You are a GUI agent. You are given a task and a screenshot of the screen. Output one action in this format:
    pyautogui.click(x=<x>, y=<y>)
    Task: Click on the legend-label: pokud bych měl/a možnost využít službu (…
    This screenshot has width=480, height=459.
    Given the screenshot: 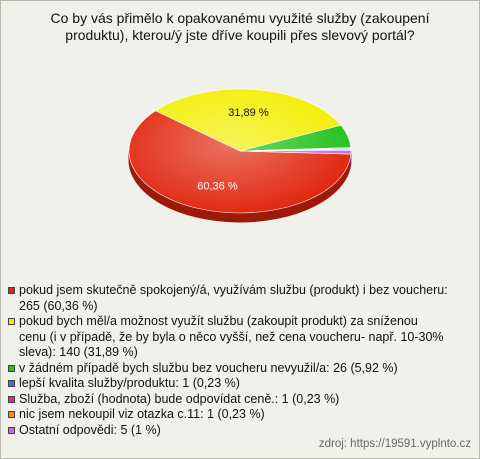 What is the action you would take?
    pyautogui.click(x=231, y=336)
    